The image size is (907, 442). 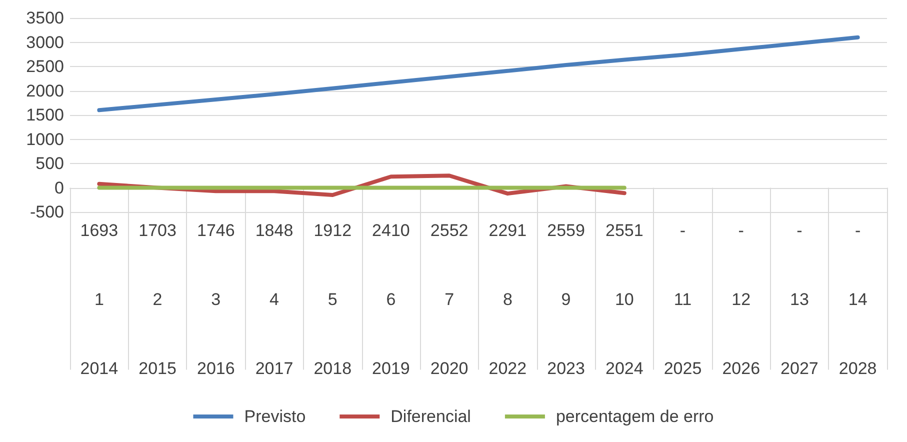 What do you see at coordinates (507, 299) in the screenshot?
I see `category-label: 2291 8 2022` at bounding box center [507, 299].